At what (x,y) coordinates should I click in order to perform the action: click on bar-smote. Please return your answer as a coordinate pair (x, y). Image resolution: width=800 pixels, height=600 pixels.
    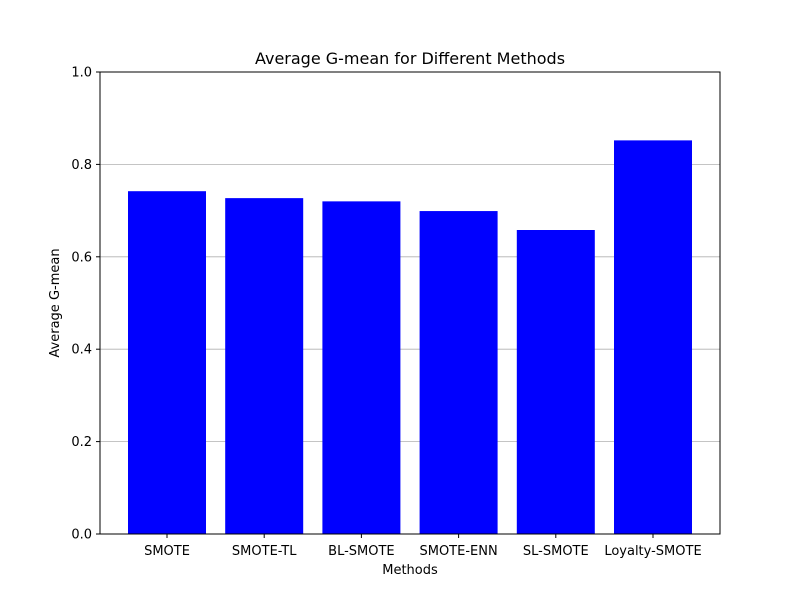
    Looking at the image, I should click on (167, 363).